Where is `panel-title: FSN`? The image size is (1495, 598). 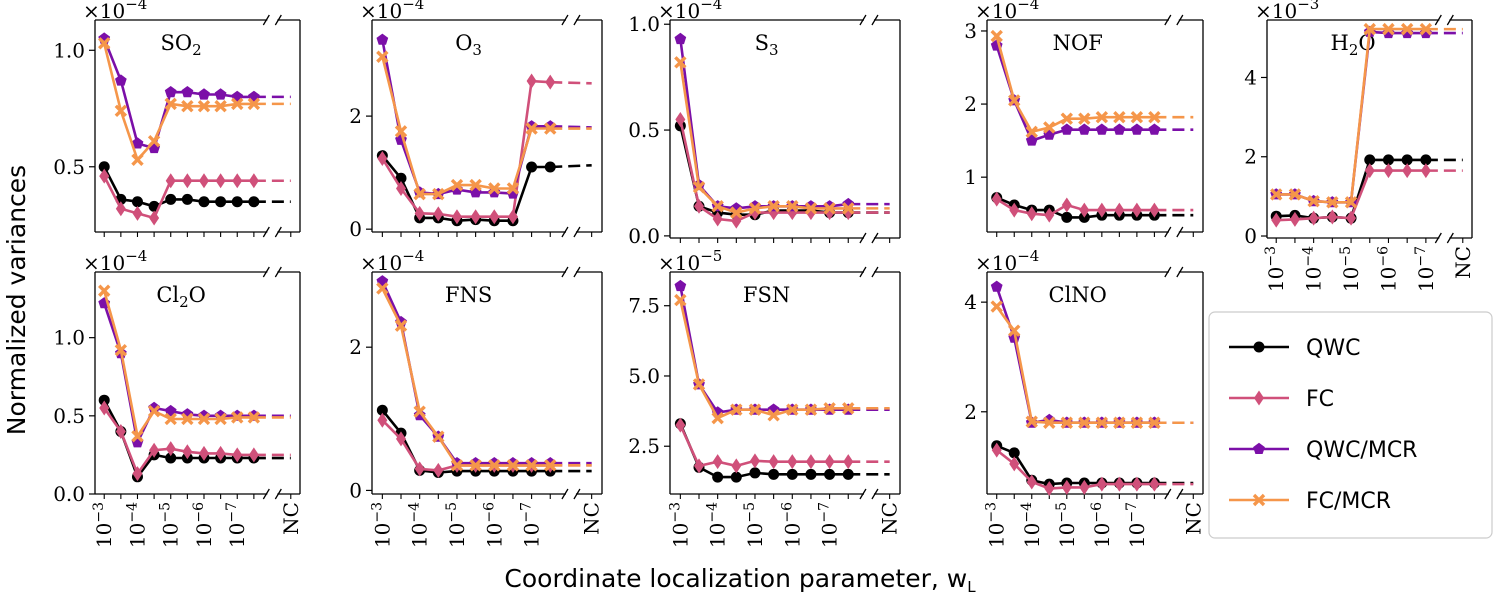
panel-title: FSN is located at coordinates (766, 295).